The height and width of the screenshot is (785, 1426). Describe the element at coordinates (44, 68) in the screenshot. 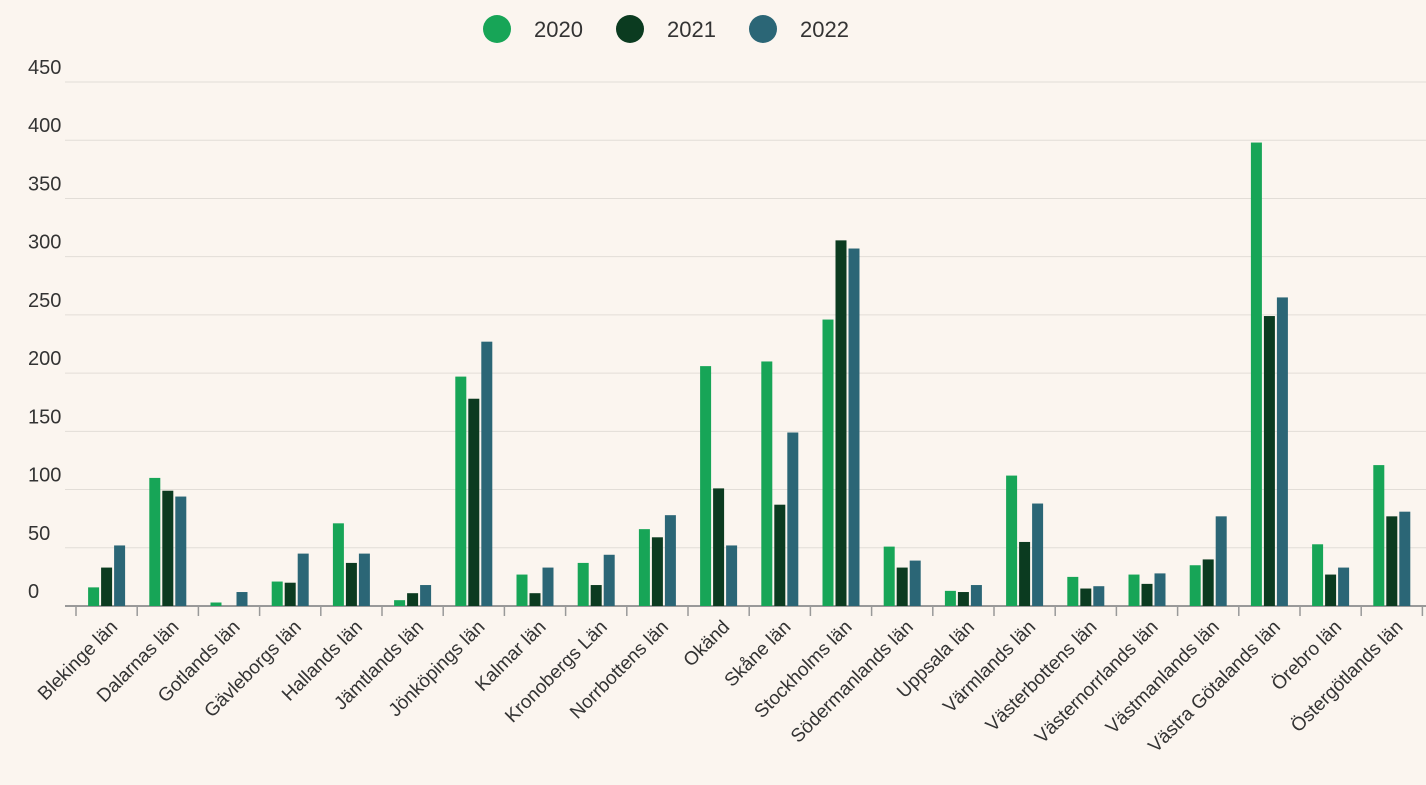

I see `y-tick-label: 450` at that location.